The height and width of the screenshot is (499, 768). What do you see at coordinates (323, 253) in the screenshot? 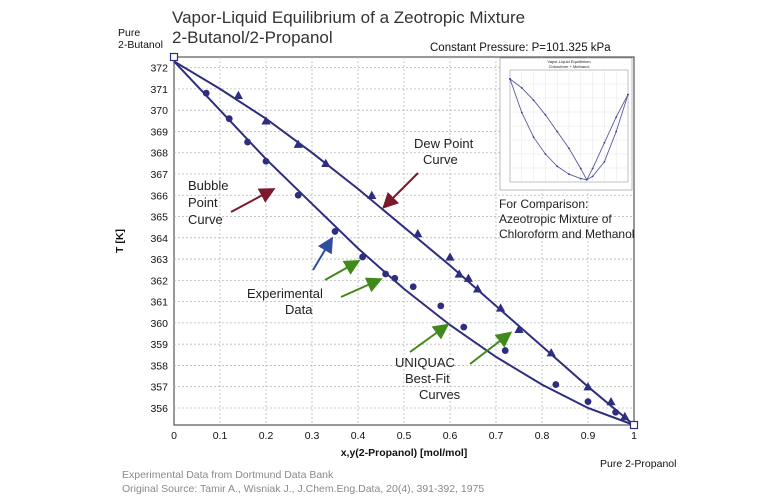
I see `experimental-arrow-blue` at bounding box center [323, 253].